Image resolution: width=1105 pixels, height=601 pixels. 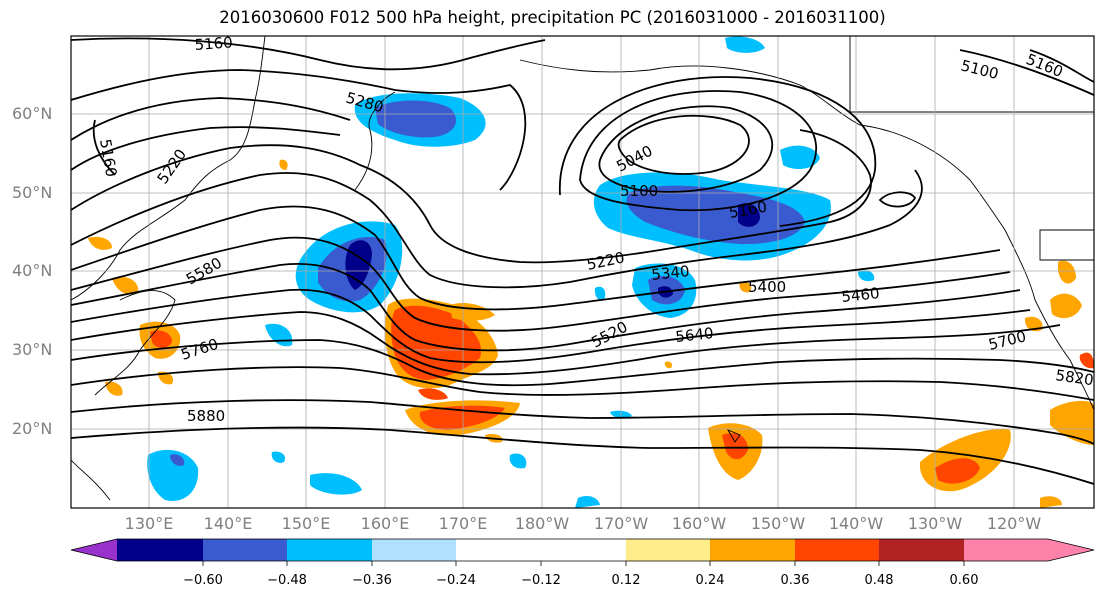 What do you see at coordinates (463, 523) in the screenshot?
I see `lon-label-170e: 170°E` at bounding box center [463, 523].